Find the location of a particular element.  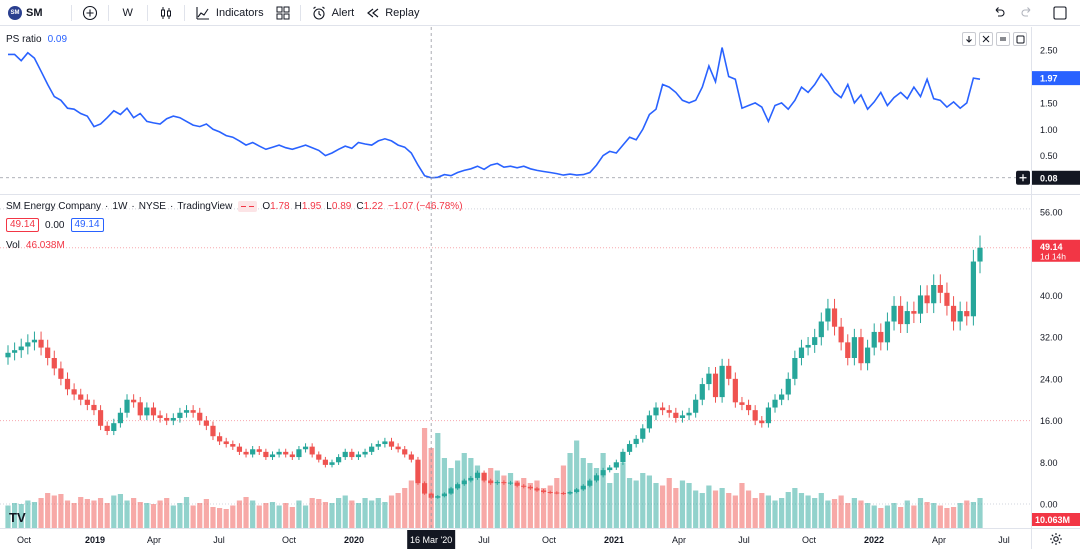

pane-divider is located at coordinates (540, 194).